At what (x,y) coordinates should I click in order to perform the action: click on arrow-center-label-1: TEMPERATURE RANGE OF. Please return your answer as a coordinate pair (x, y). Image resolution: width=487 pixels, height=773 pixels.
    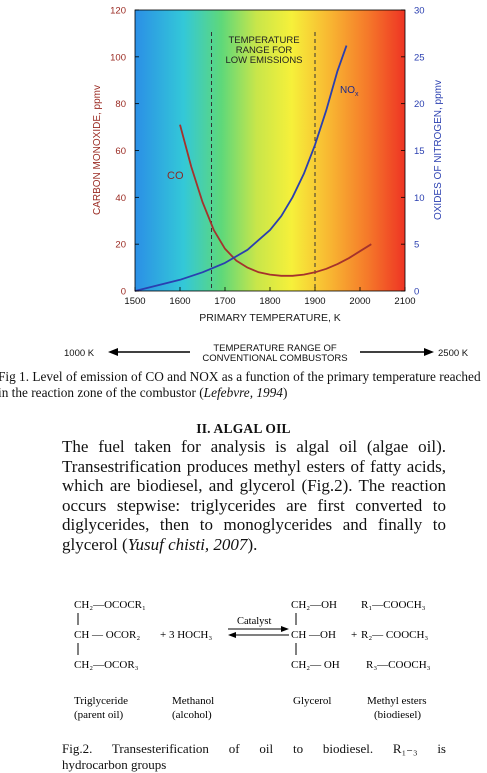
    Looking at the image, I should click on (275, 348).